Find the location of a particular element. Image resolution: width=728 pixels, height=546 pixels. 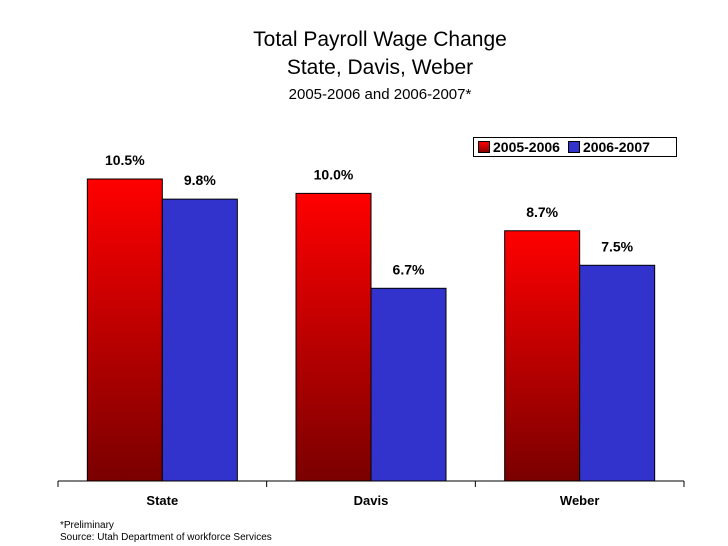

data-label: 9.8% is located at coordinates (200, 180).